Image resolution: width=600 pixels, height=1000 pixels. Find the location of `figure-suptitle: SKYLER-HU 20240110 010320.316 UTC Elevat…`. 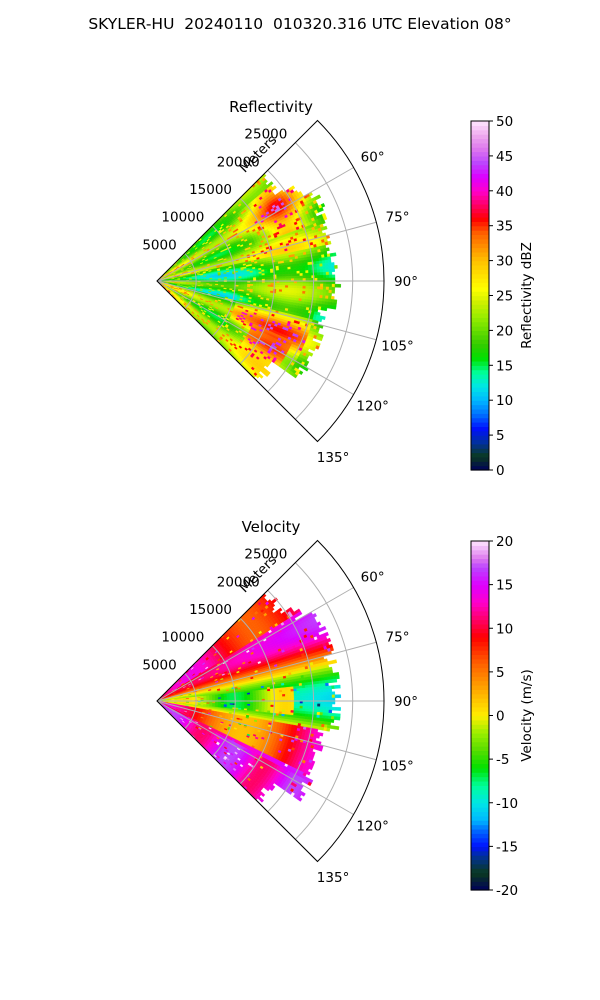

figure-suptitle: SKYLER-HU 20240110 010320.316 UTC Elevat… is located at coordinates (300, 24).